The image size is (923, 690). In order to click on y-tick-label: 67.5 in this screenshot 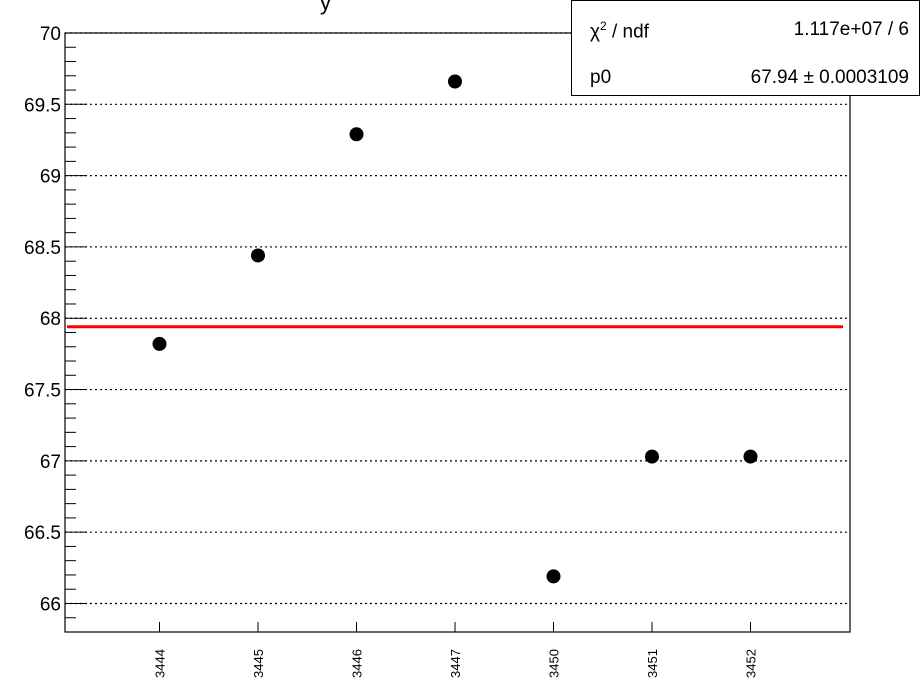, I will do `click(42, 391)`.